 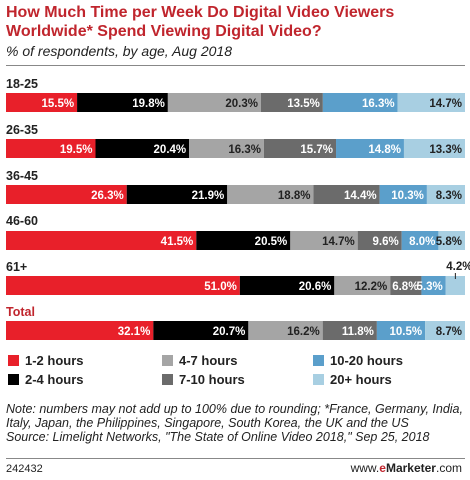 I want to click on brand-name: Marketer, so click(x=410, y=468).